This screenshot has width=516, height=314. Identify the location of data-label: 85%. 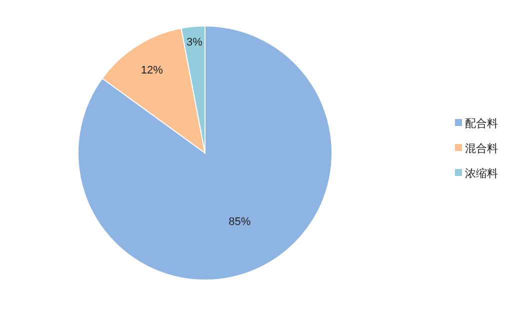
(239, 222).